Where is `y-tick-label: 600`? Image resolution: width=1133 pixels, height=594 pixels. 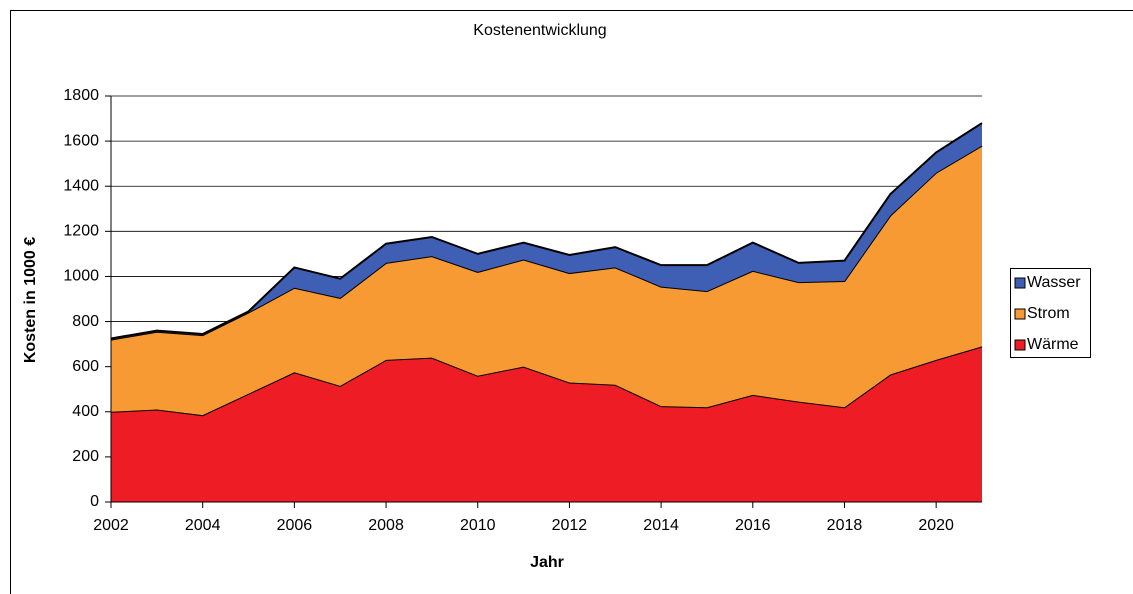
y-tick-label: 600 is located at coordinates (85, 366).